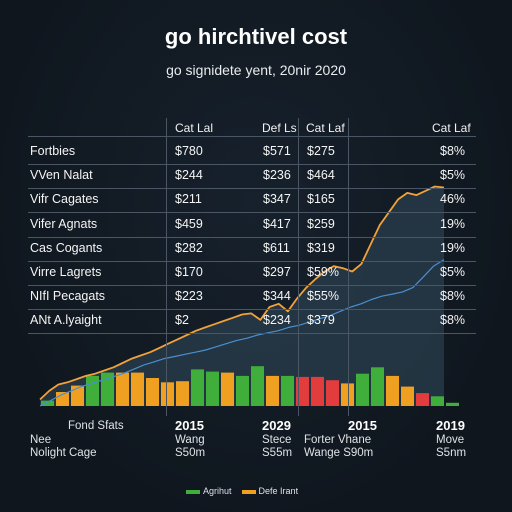 The width and height of the screenshot is (512, 512). What do you see at coordinates (189, 425) in the screenshot?
I see `year-label-1: 2015` at bounding box center [189, 425].